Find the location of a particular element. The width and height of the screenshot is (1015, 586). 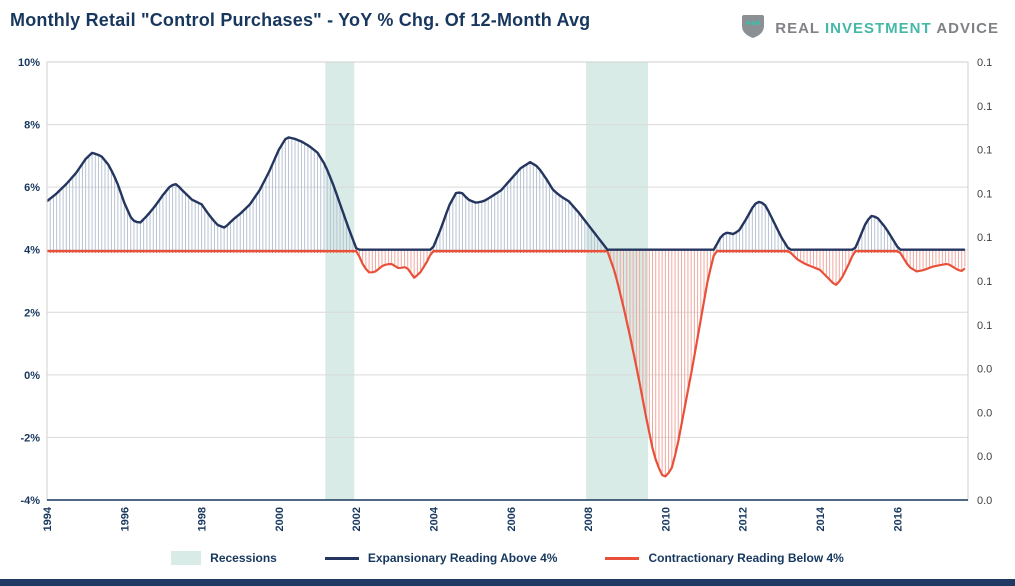

y-axis-label-left: 4% is located at coordinates (32, 251).